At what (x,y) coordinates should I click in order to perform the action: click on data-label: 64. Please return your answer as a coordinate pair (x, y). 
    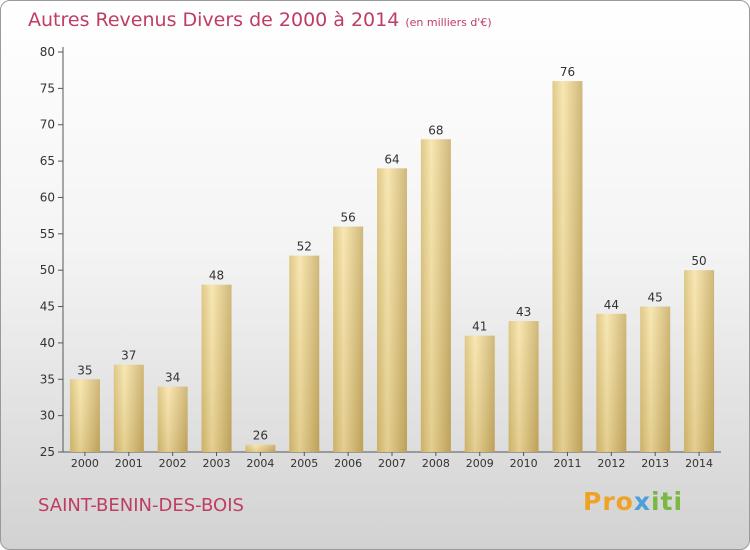
    Looking at the image, I should click on (391, 159).